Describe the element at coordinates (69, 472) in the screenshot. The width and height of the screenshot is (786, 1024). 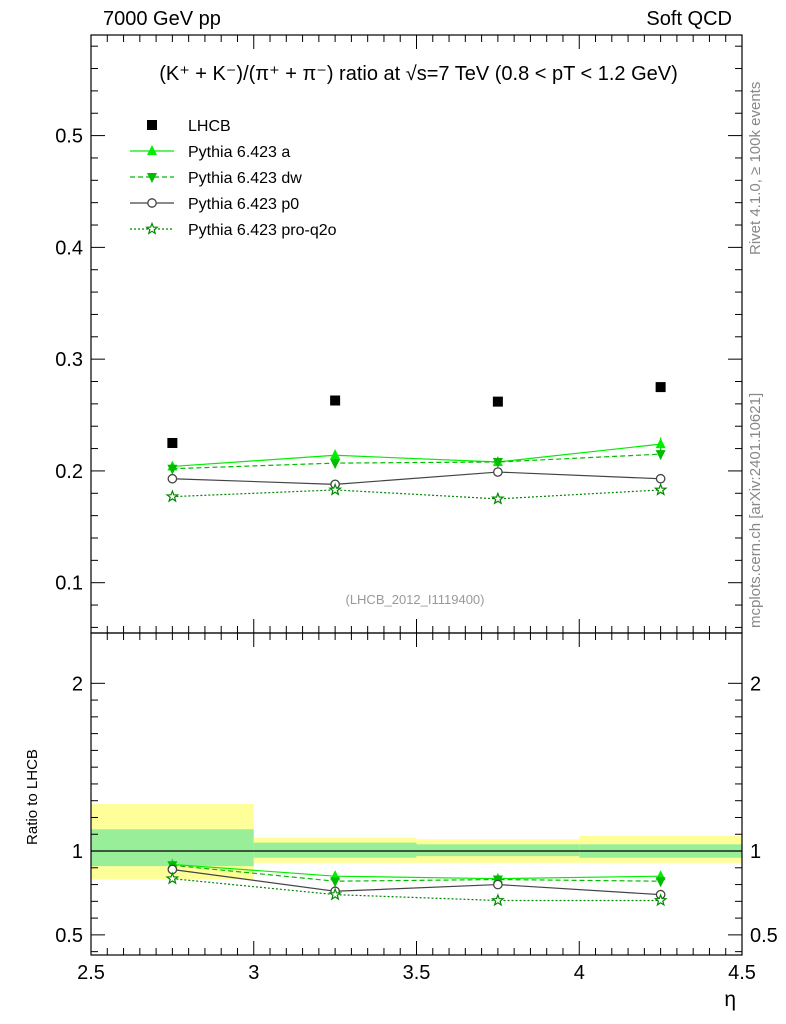
I see `y-tick-label: 0.2` at that location.